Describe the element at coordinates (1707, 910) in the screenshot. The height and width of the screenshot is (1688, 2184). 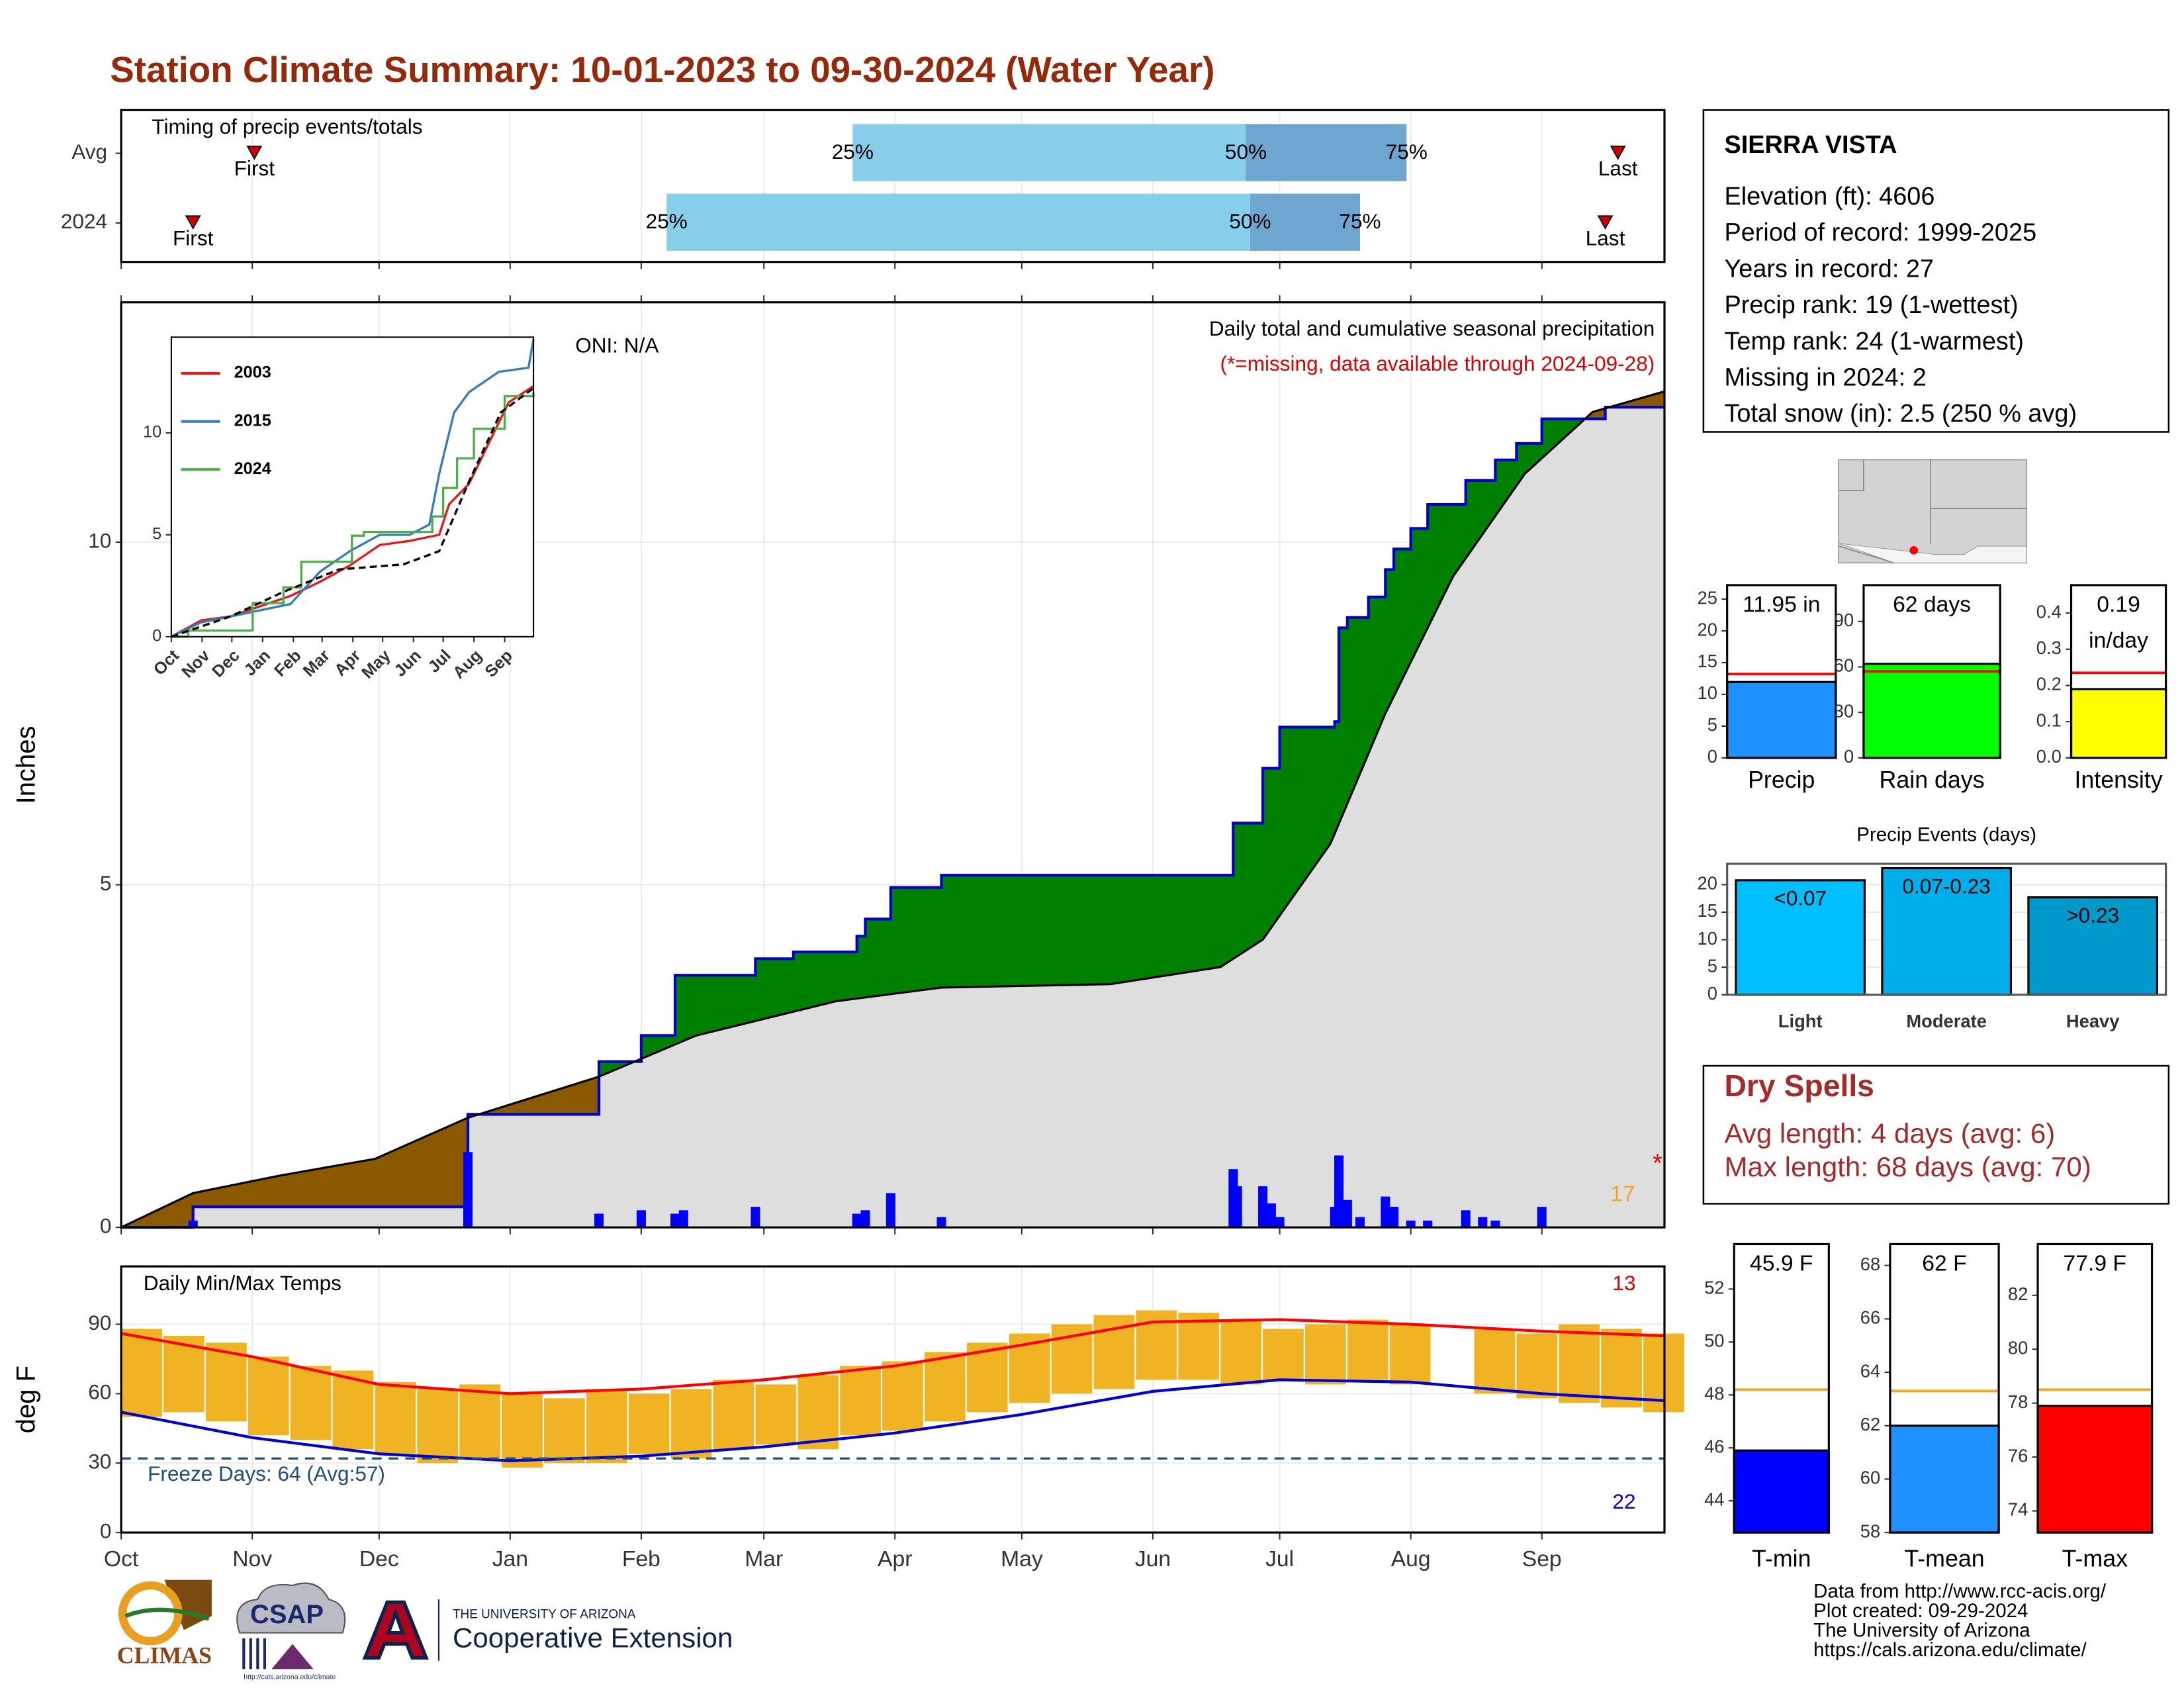
I see `y-tick-label: 15` at that location.